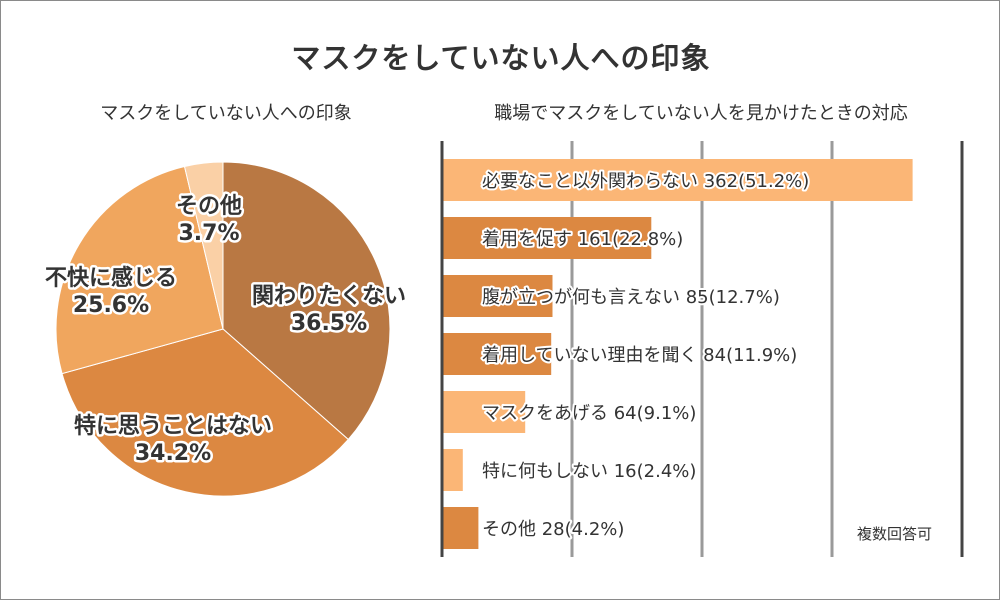 This screenshot has height=601, width=1000. Describe the element at coordinates (701, 113) in the screenshot. I see `bar-chart-title: 職場でマスクをしていない人を見かけたときの対応` at that location.